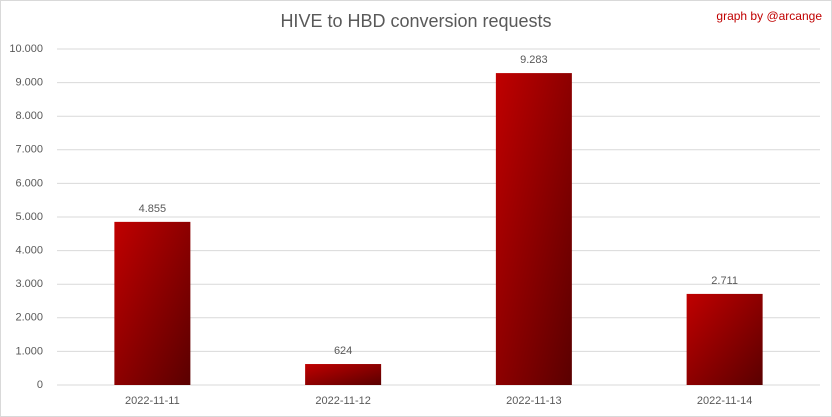  Describe the element at coordinates (29, 217) in the screenshot. I see `y-tick-label: 5.000` at that location.